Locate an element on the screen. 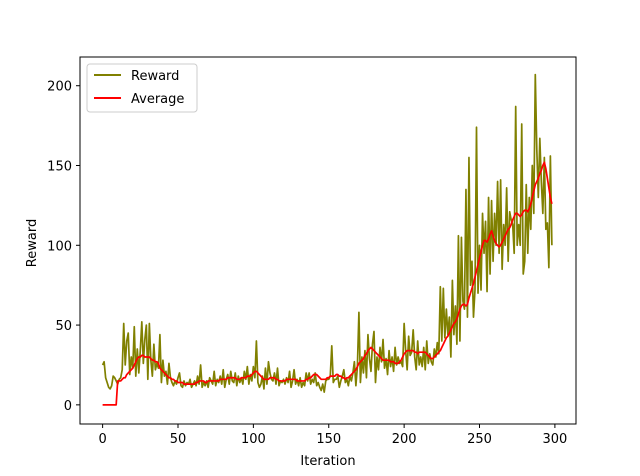 The image size is (640, 476). y-tick-label: 100 is located at coordinates (59, 246).